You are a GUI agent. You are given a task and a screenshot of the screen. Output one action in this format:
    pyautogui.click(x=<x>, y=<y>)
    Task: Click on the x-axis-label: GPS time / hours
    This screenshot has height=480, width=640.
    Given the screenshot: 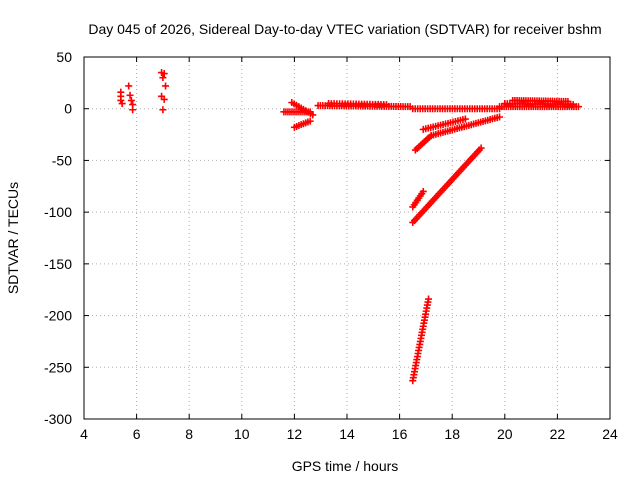 What is the action you would take?
    pyautogui.click(x=345, y=466)
    